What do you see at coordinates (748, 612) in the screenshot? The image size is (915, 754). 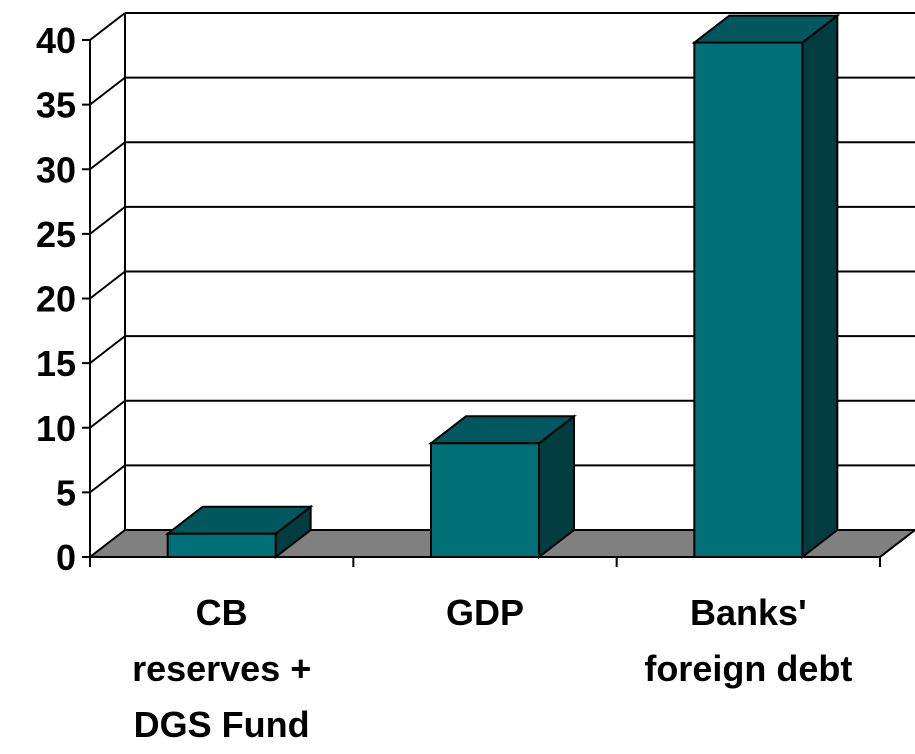 I see `x-category-label-line: Banks'` at bounding box center [748, 612].